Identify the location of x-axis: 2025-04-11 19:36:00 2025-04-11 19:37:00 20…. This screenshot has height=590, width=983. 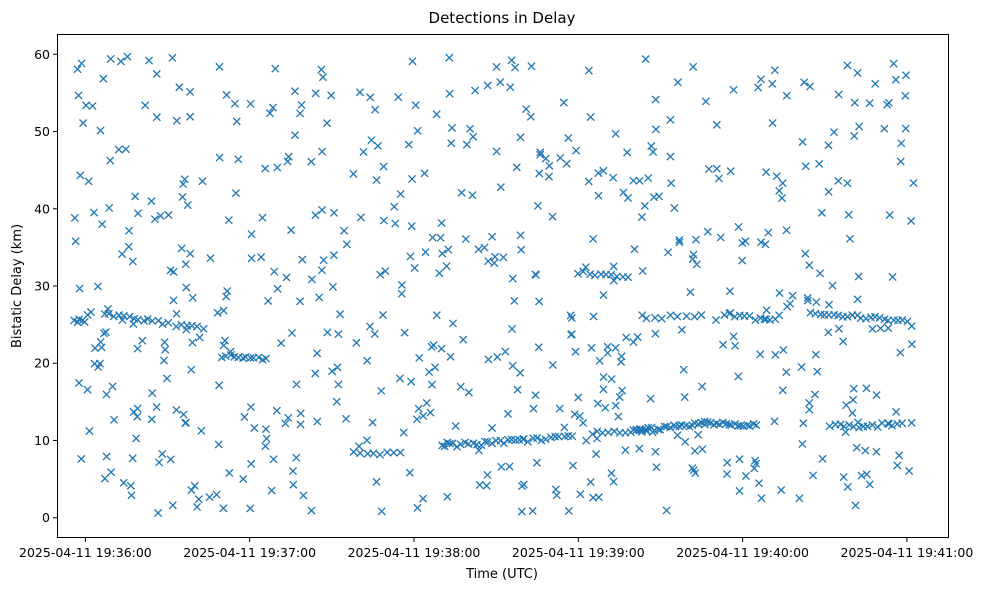
(496, 548).